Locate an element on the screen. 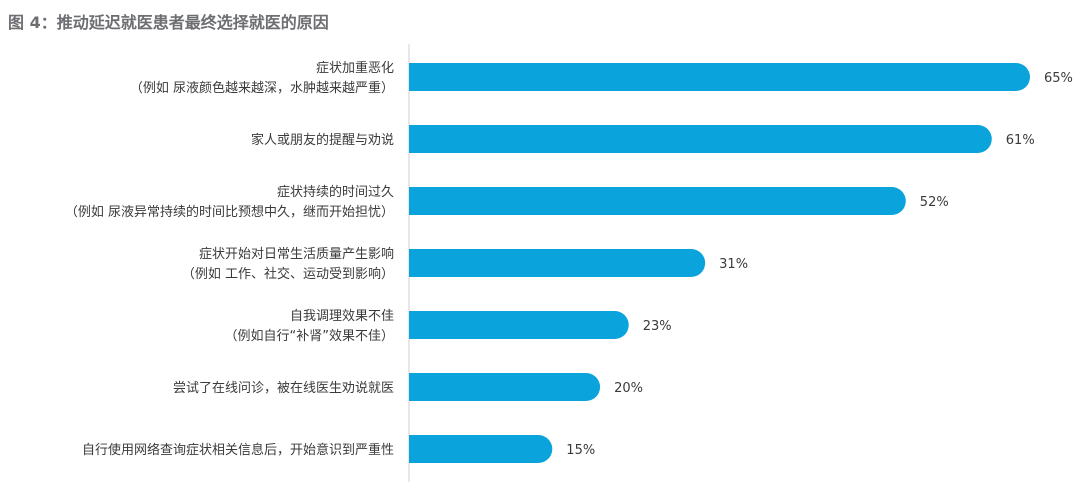 This screenshot has height=489, width=1080. category-label-0: 症状加重恶化 （例如 尿液颜色越来越深，水肿越来越严重） is located at coordinates (262, 78).